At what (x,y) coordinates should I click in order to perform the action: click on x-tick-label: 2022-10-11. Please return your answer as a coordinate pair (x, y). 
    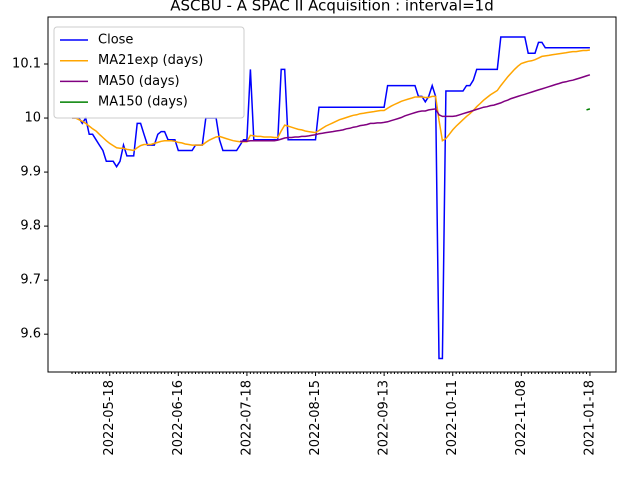
    Looking at the image, I should click on (452, 418).